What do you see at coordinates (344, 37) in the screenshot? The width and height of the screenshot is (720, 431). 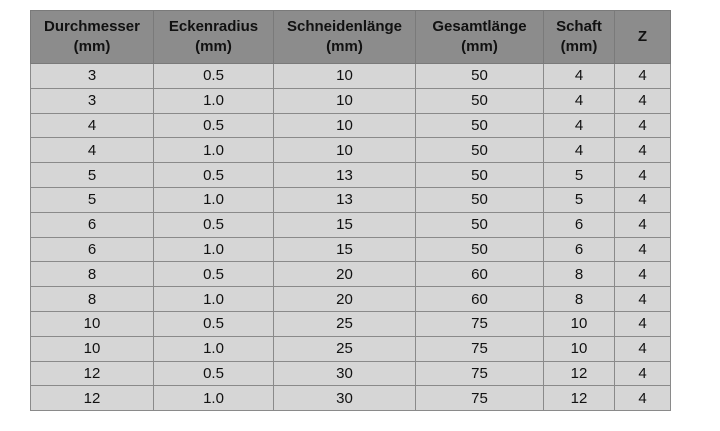 I see `header-cell: Schneidenlänge (mm)` at bounding box center [344, 37].